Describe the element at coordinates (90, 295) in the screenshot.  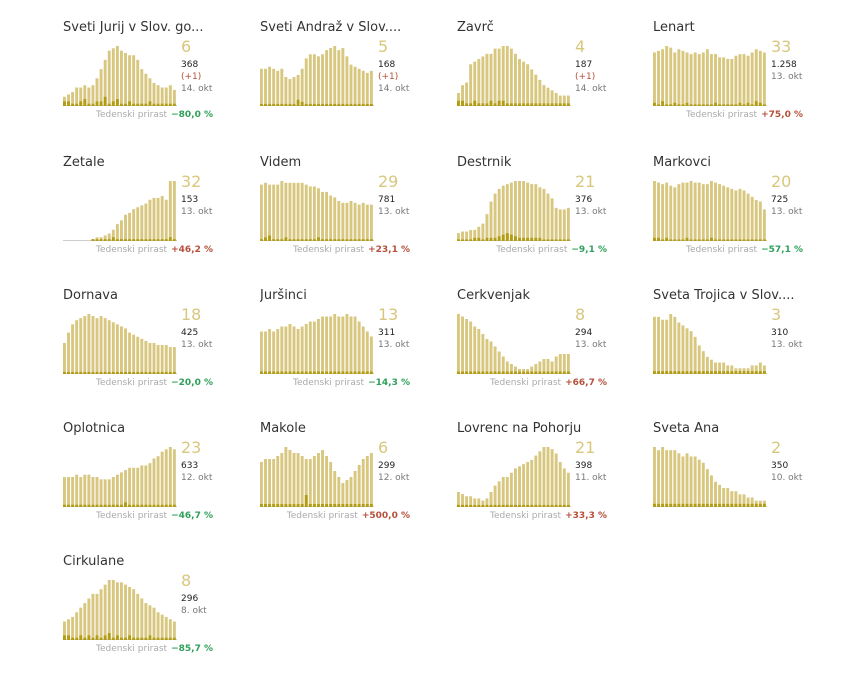
I see `municipality-name: Dornava` at that location.